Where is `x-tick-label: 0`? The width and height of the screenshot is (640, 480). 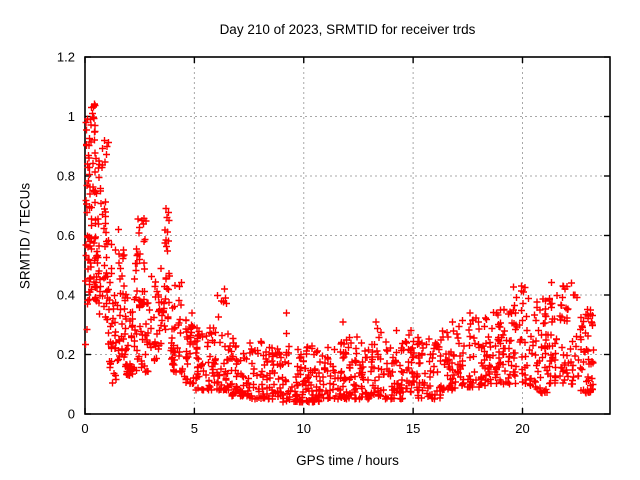 x-tick-label: 0 is located at coordinates (84, 428).